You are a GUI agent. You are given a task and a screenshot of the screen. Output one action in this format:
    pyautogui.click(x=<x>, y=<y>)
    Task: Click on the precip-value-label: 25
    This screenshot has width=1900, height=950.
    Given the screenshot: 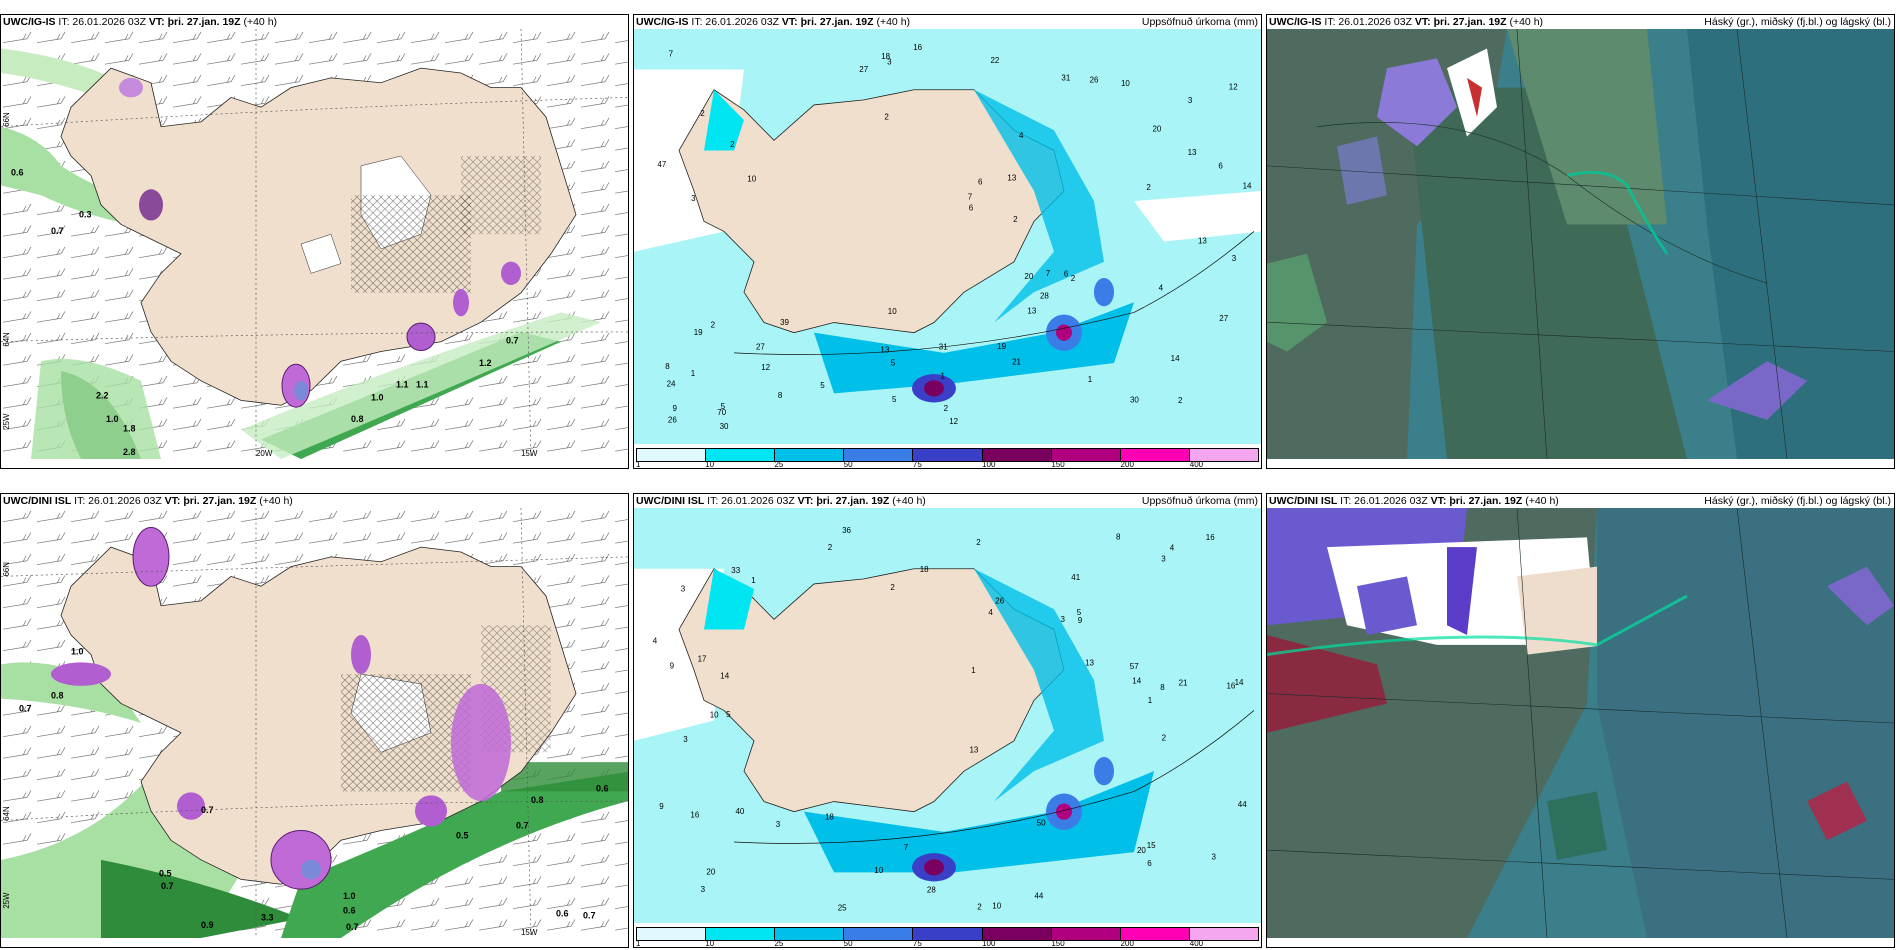 What is the action you would take?
    pyautogui.click(x=842, y=907)
    